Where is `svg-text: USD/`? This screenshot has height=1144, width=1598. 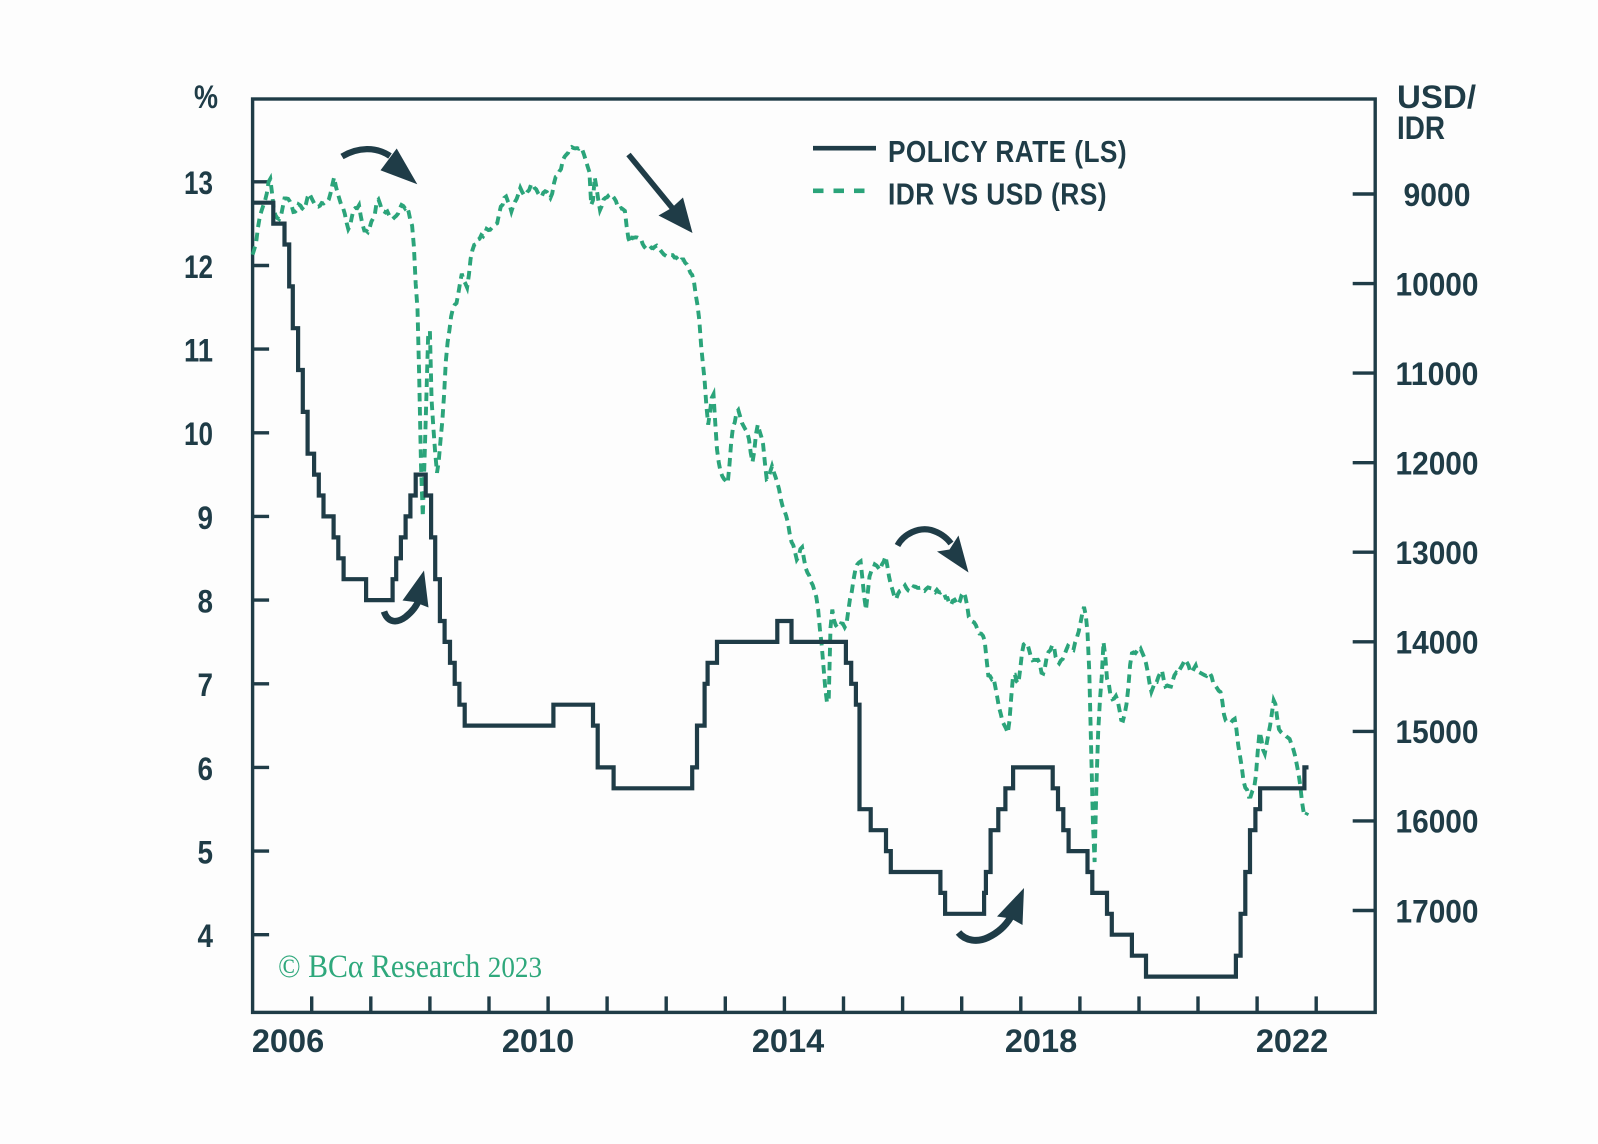
svg-text: USD/ is located at coordinates (1436, 97).